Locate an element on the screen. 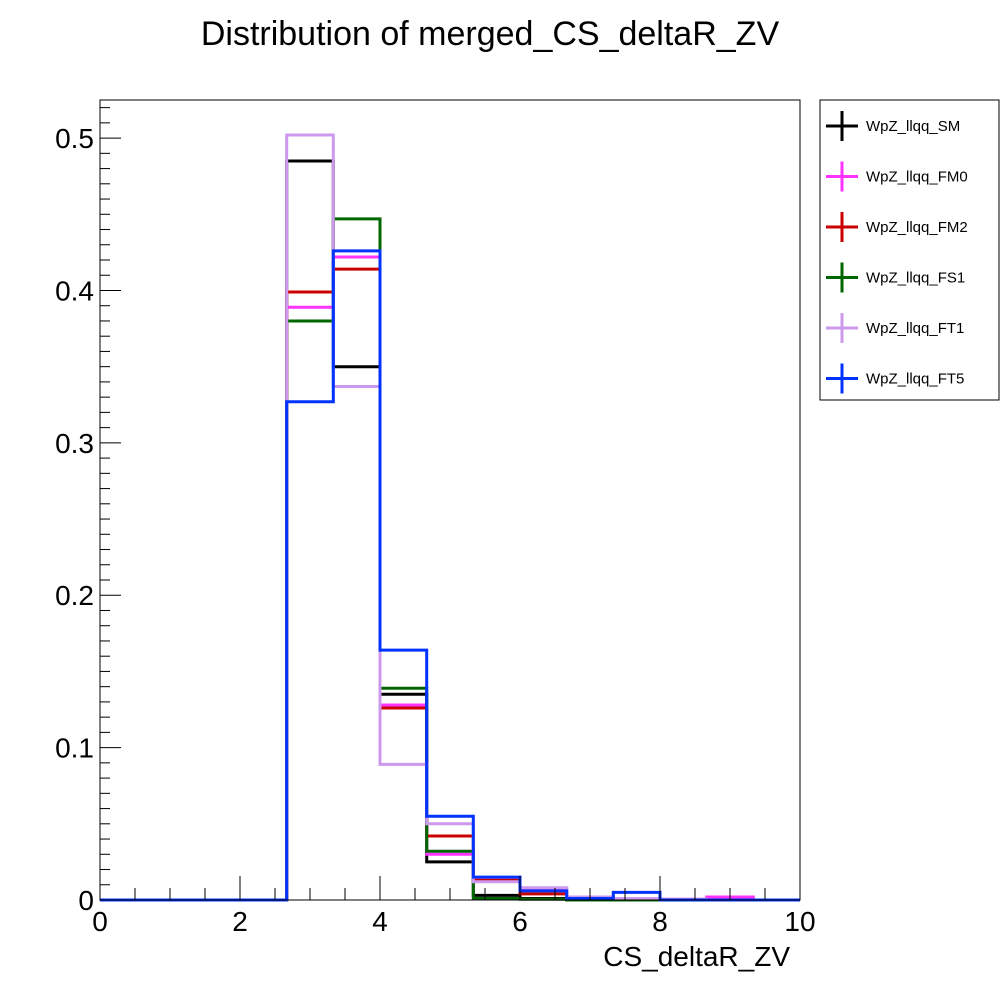 The width and height of the screenshot is (1000, 1000). legend-box is located at coordinates (909, 250).